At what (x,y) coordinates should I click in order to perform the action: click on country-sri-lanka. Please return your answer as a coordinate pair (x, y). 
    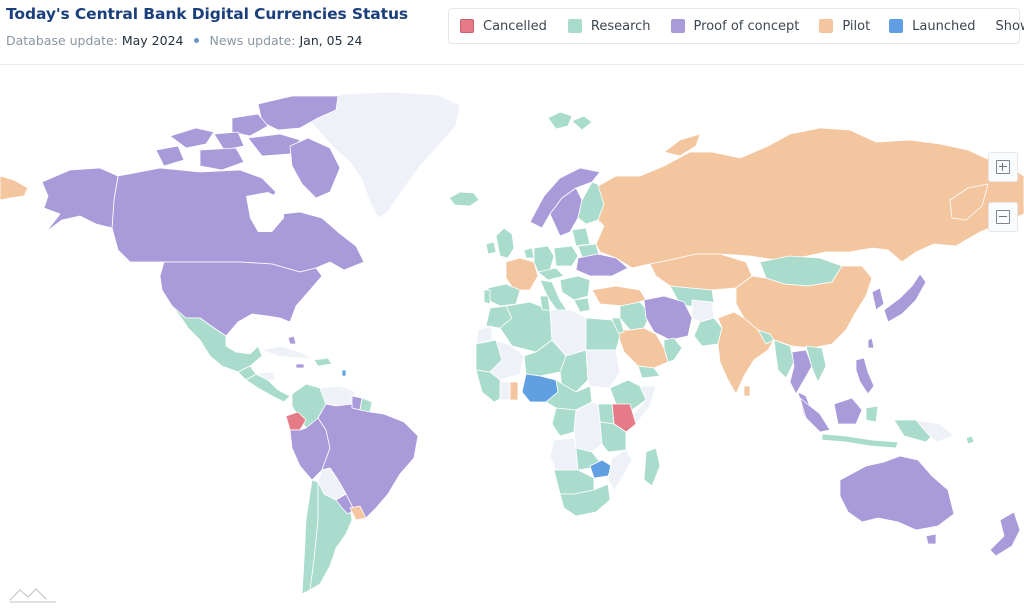
    Looking at the image, I should click on (747, 391).